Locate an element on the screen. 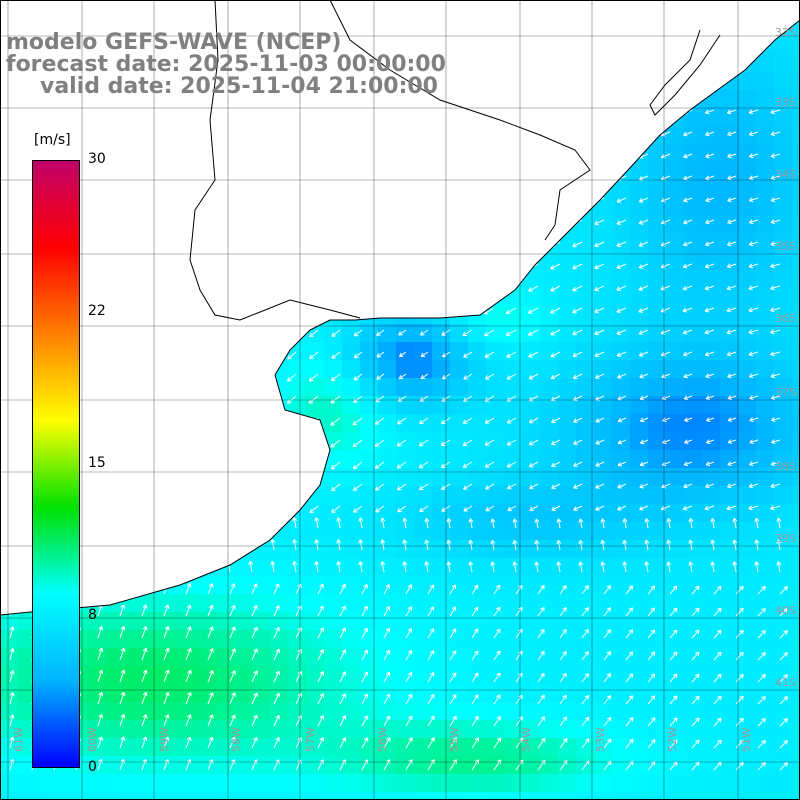 This screenshot has height=800, width=800. lon-label: 57W is located at coordinates (310, 739).